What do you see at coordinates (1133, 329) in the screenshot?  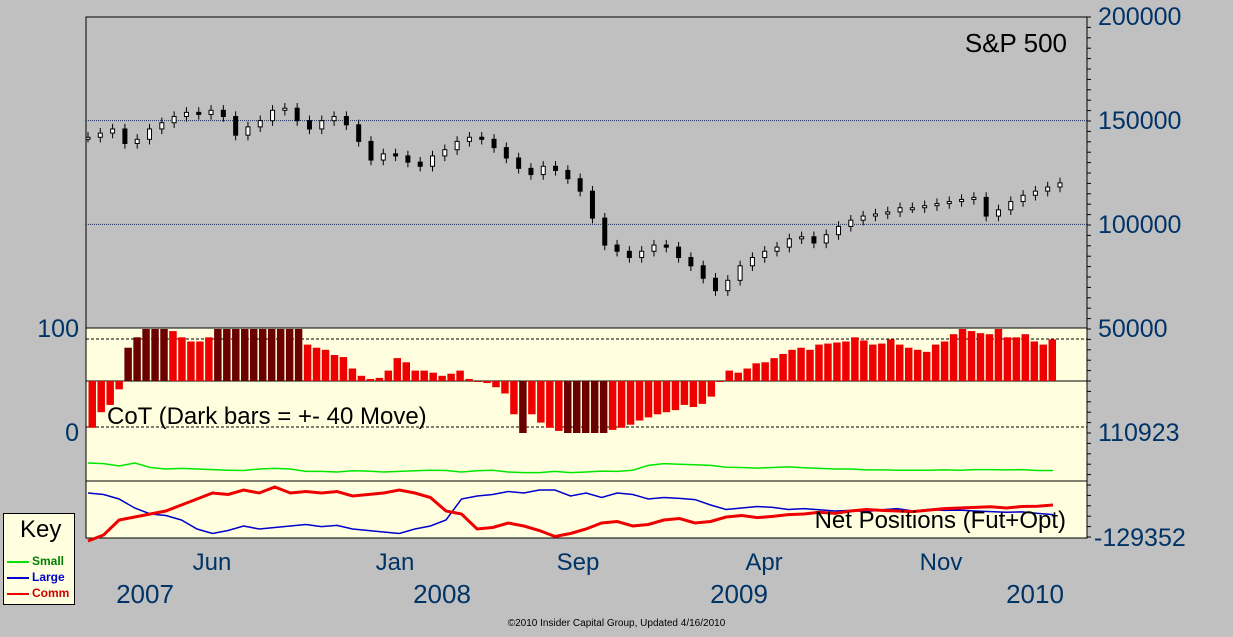 I see `right-tick-50000: 50000` at bounding box center [1133, 329].